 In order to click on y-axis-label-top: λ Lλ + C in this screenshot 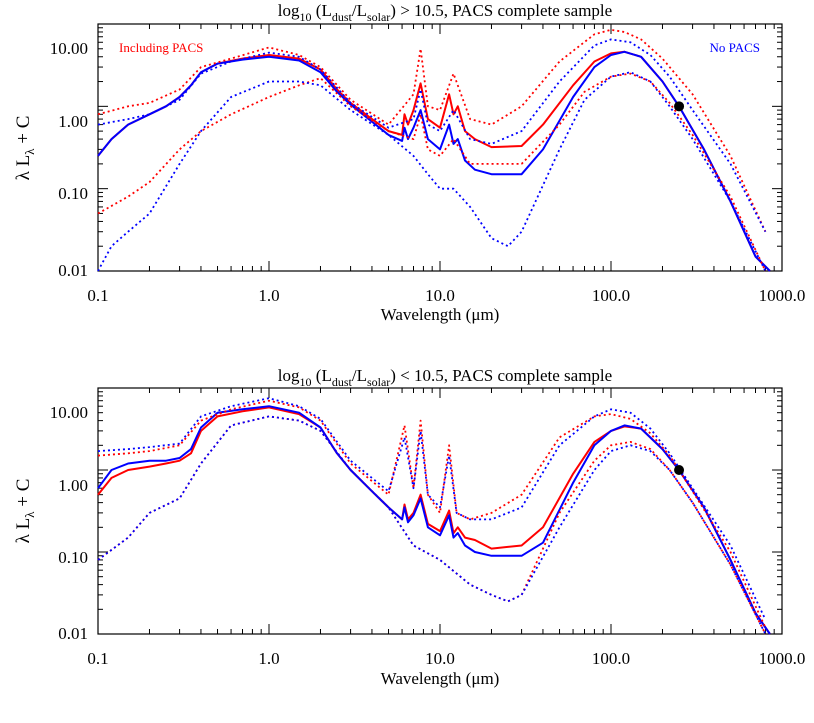, I will do `click(25, 148)`.